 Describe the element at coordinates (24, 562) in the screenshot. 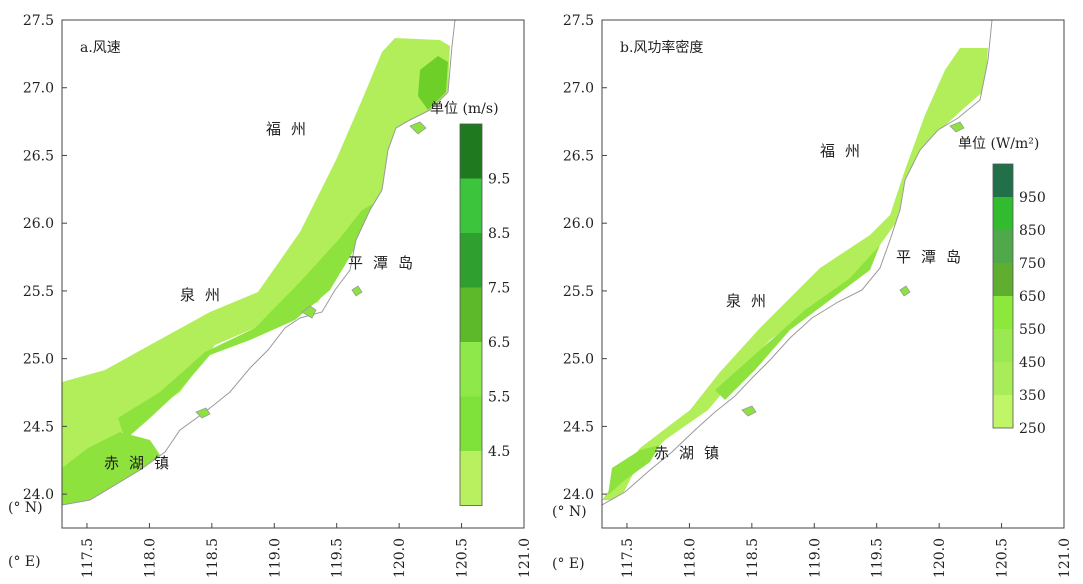

I see `x-unit-a: (° E)` at that location.